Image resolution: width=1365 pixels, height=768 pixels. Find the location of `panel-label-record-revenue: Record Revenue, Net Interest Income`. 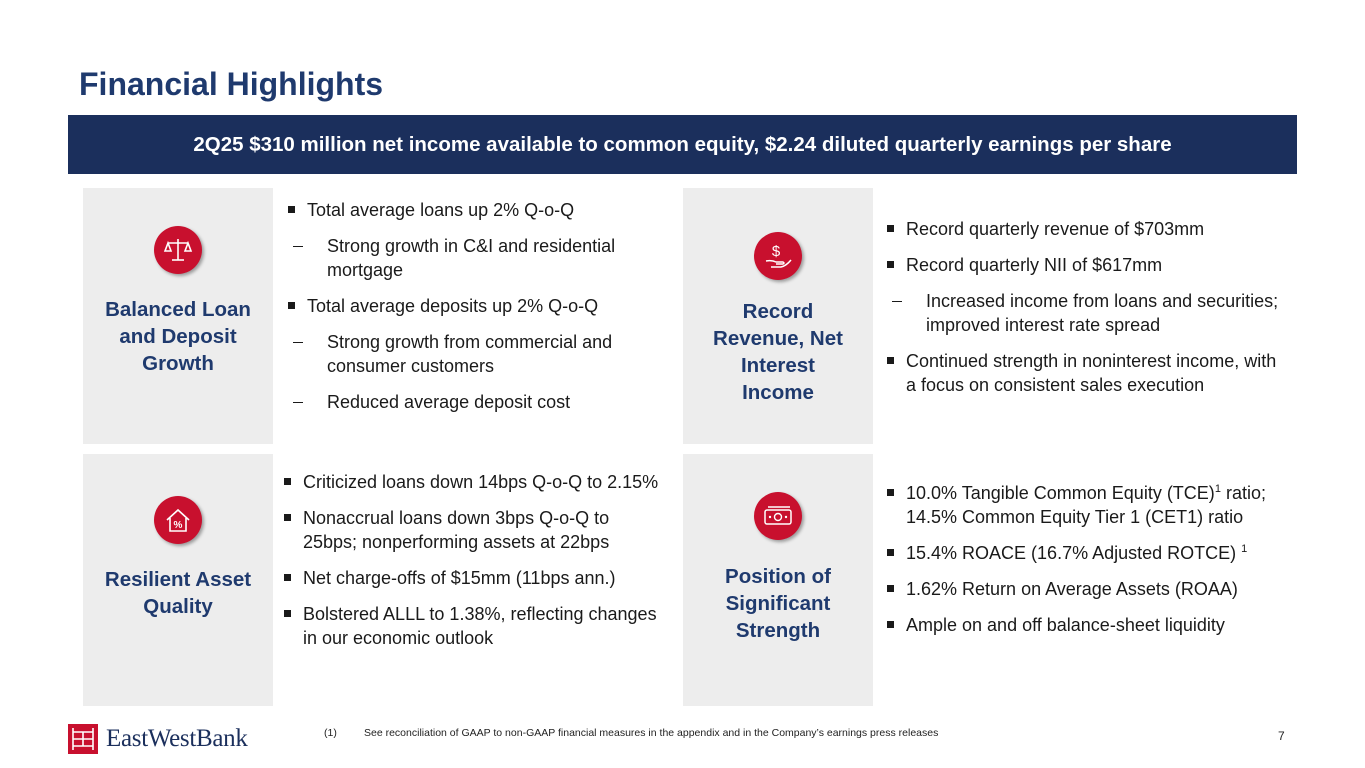

panel-label-record-revenue: Record Revenue, Net Interest Income is located at coordinates (778, 352).